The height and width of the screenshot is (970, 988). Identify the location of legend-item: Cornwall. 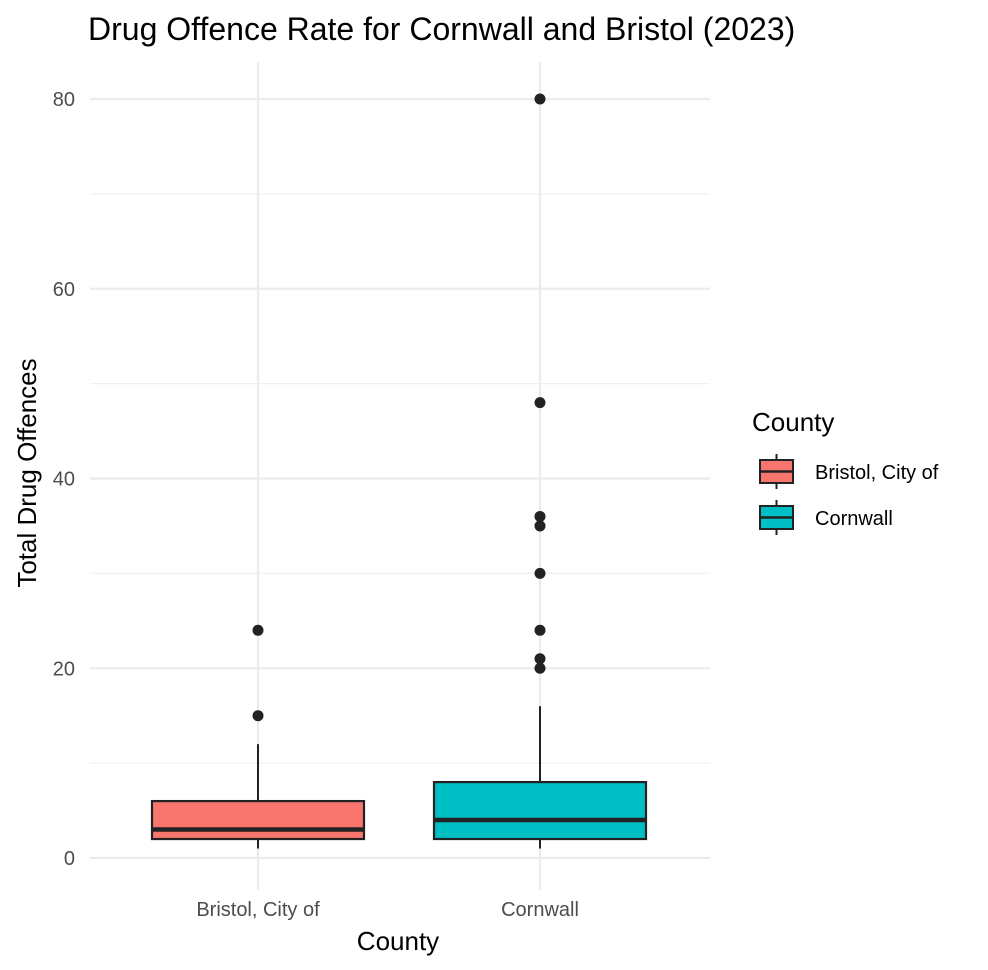
(826, 517).